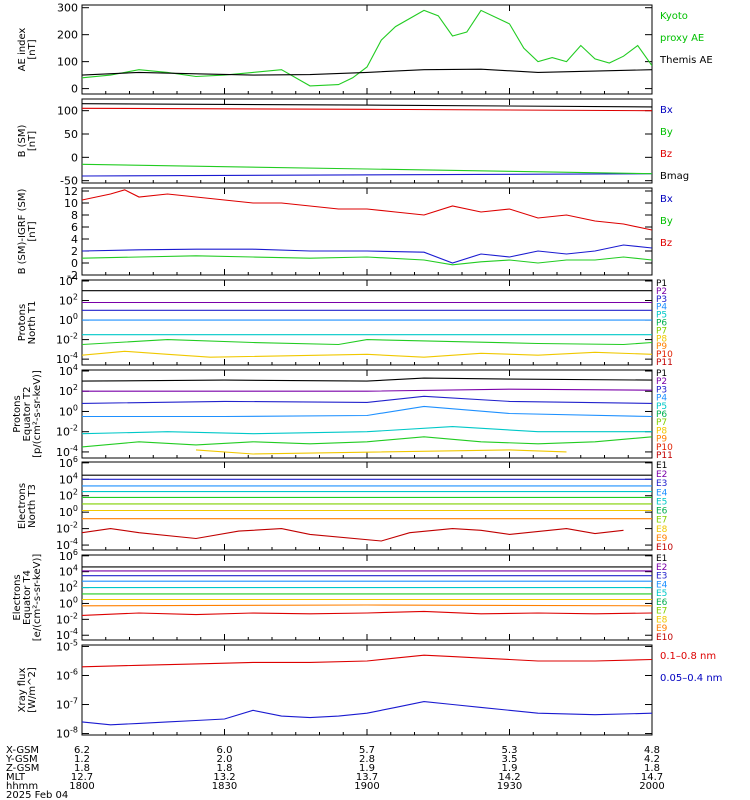 The height and width of the screenshot is (800, 750). I want to click on y-axis-label: North T1, so click(32, 323).